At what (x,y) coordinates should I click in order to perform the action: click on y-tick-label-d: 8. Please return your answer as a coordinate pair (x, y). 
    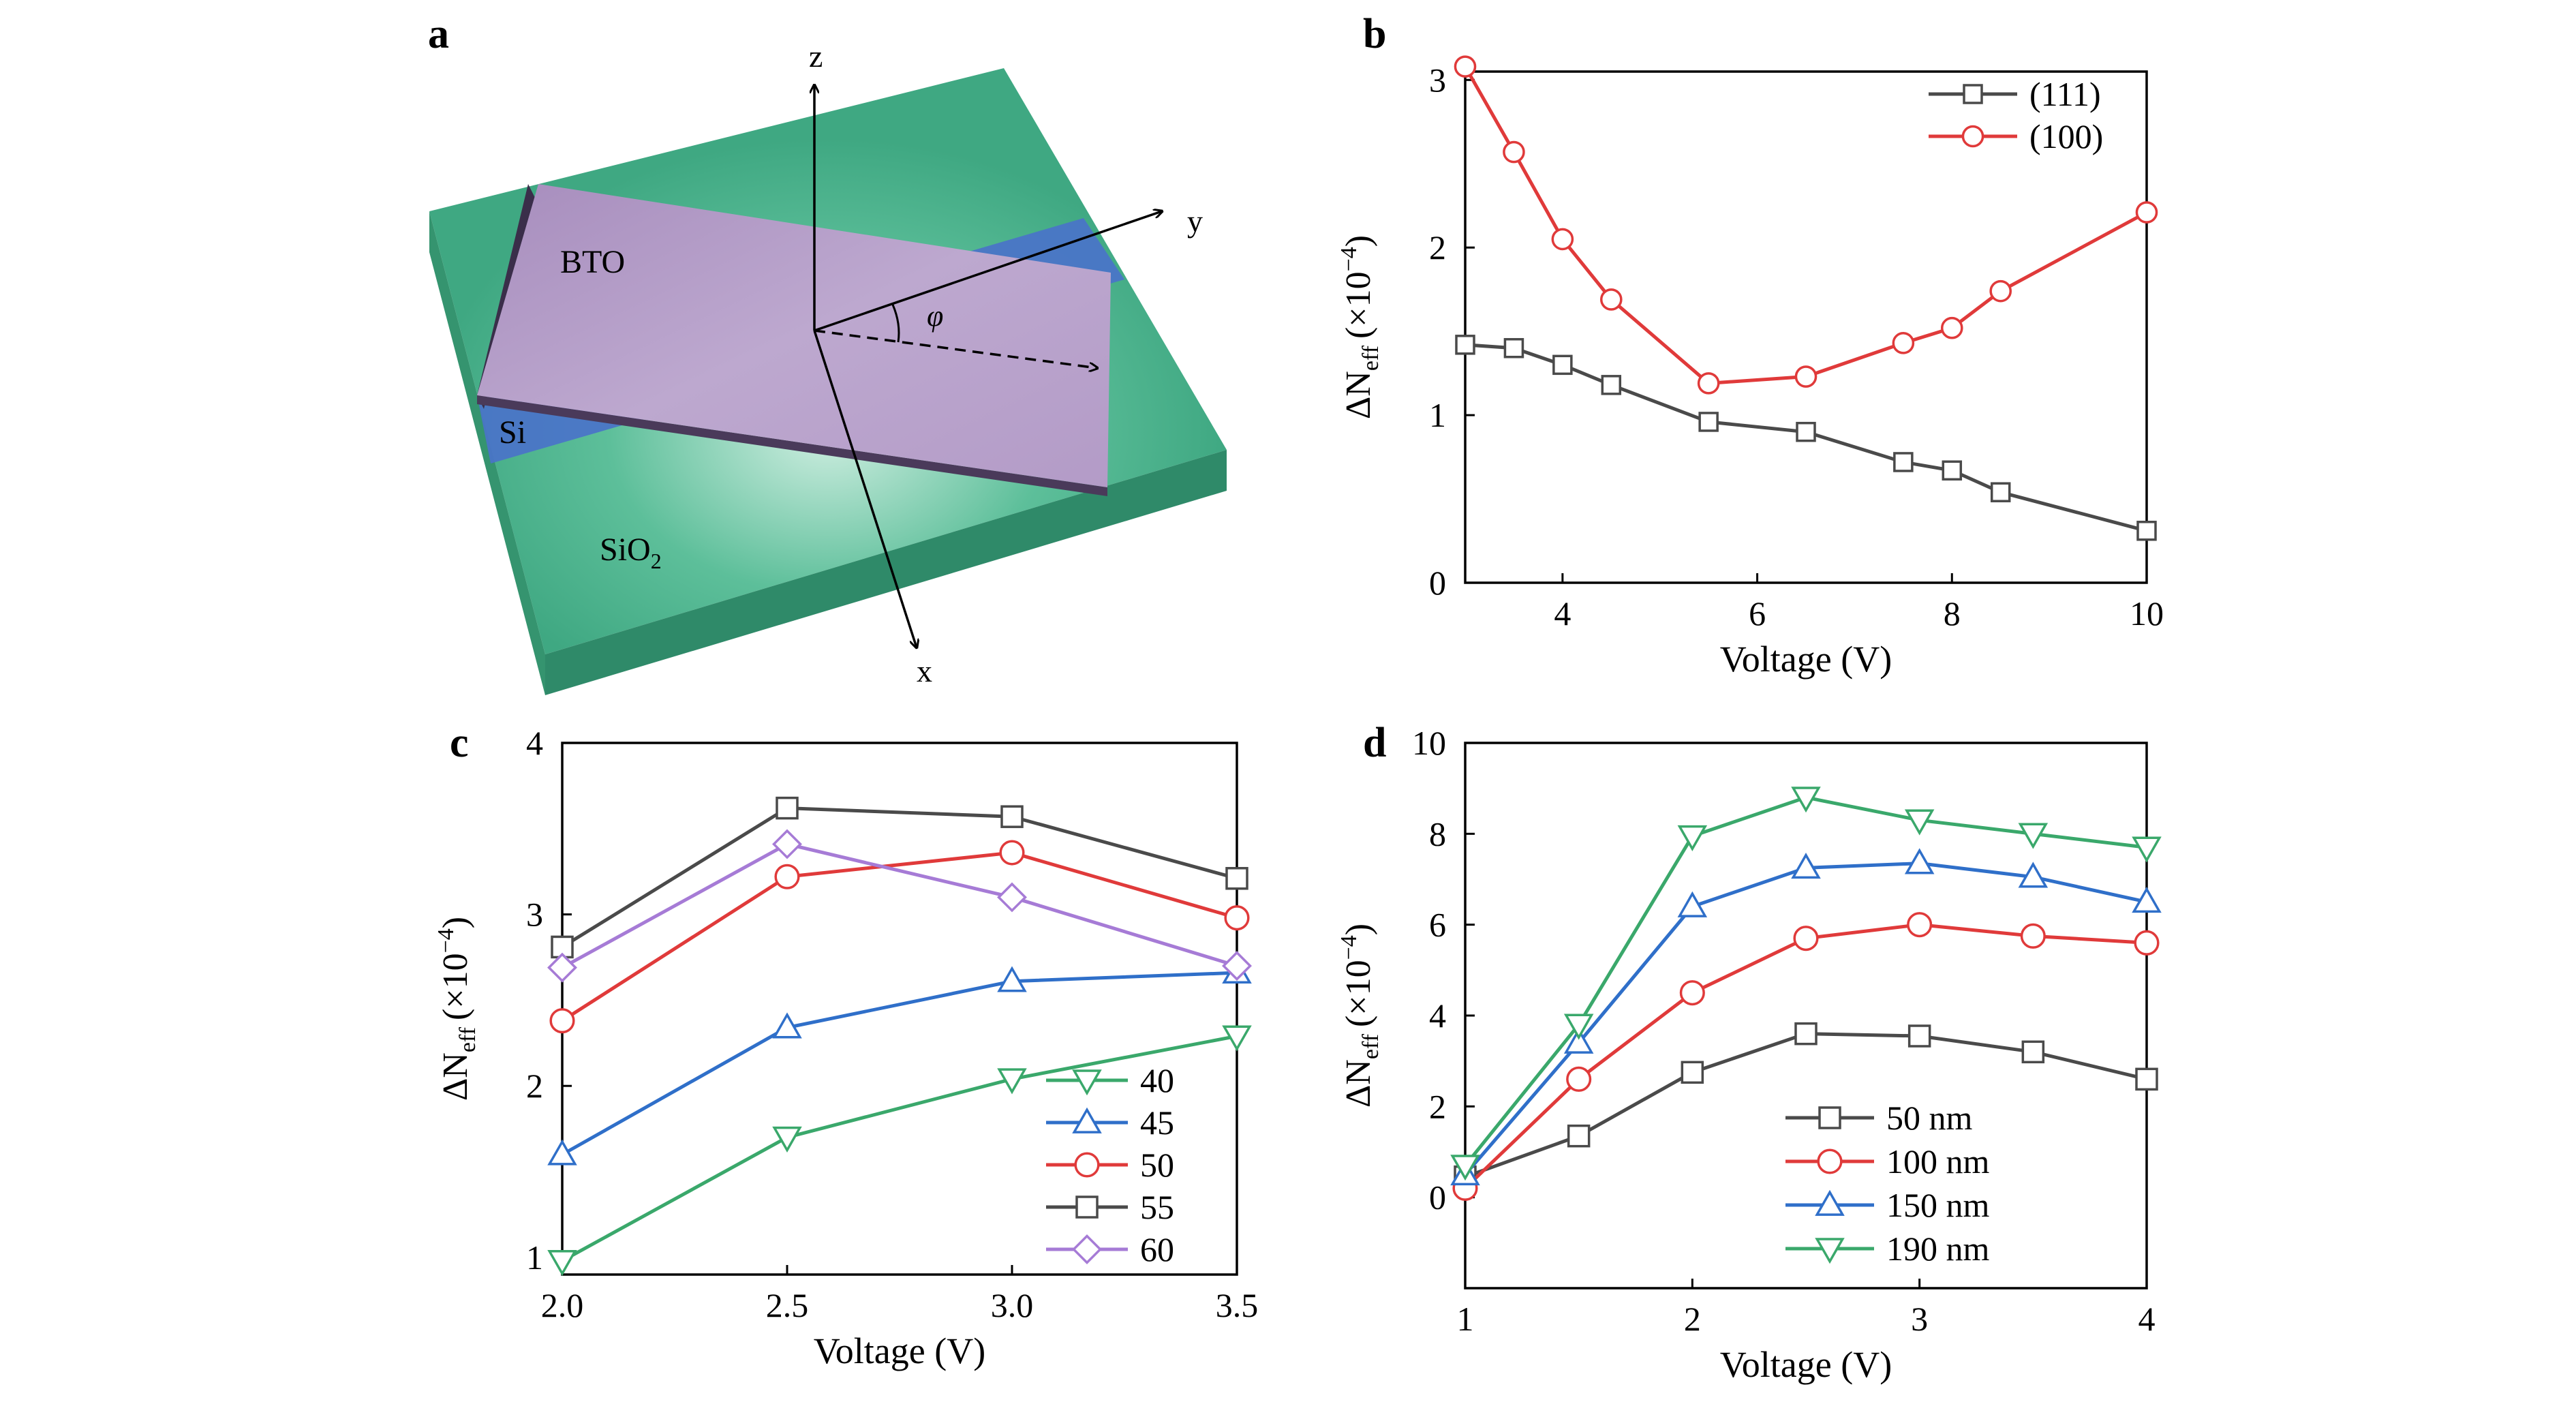
    Looking at the image, I should click on (1437, 833).